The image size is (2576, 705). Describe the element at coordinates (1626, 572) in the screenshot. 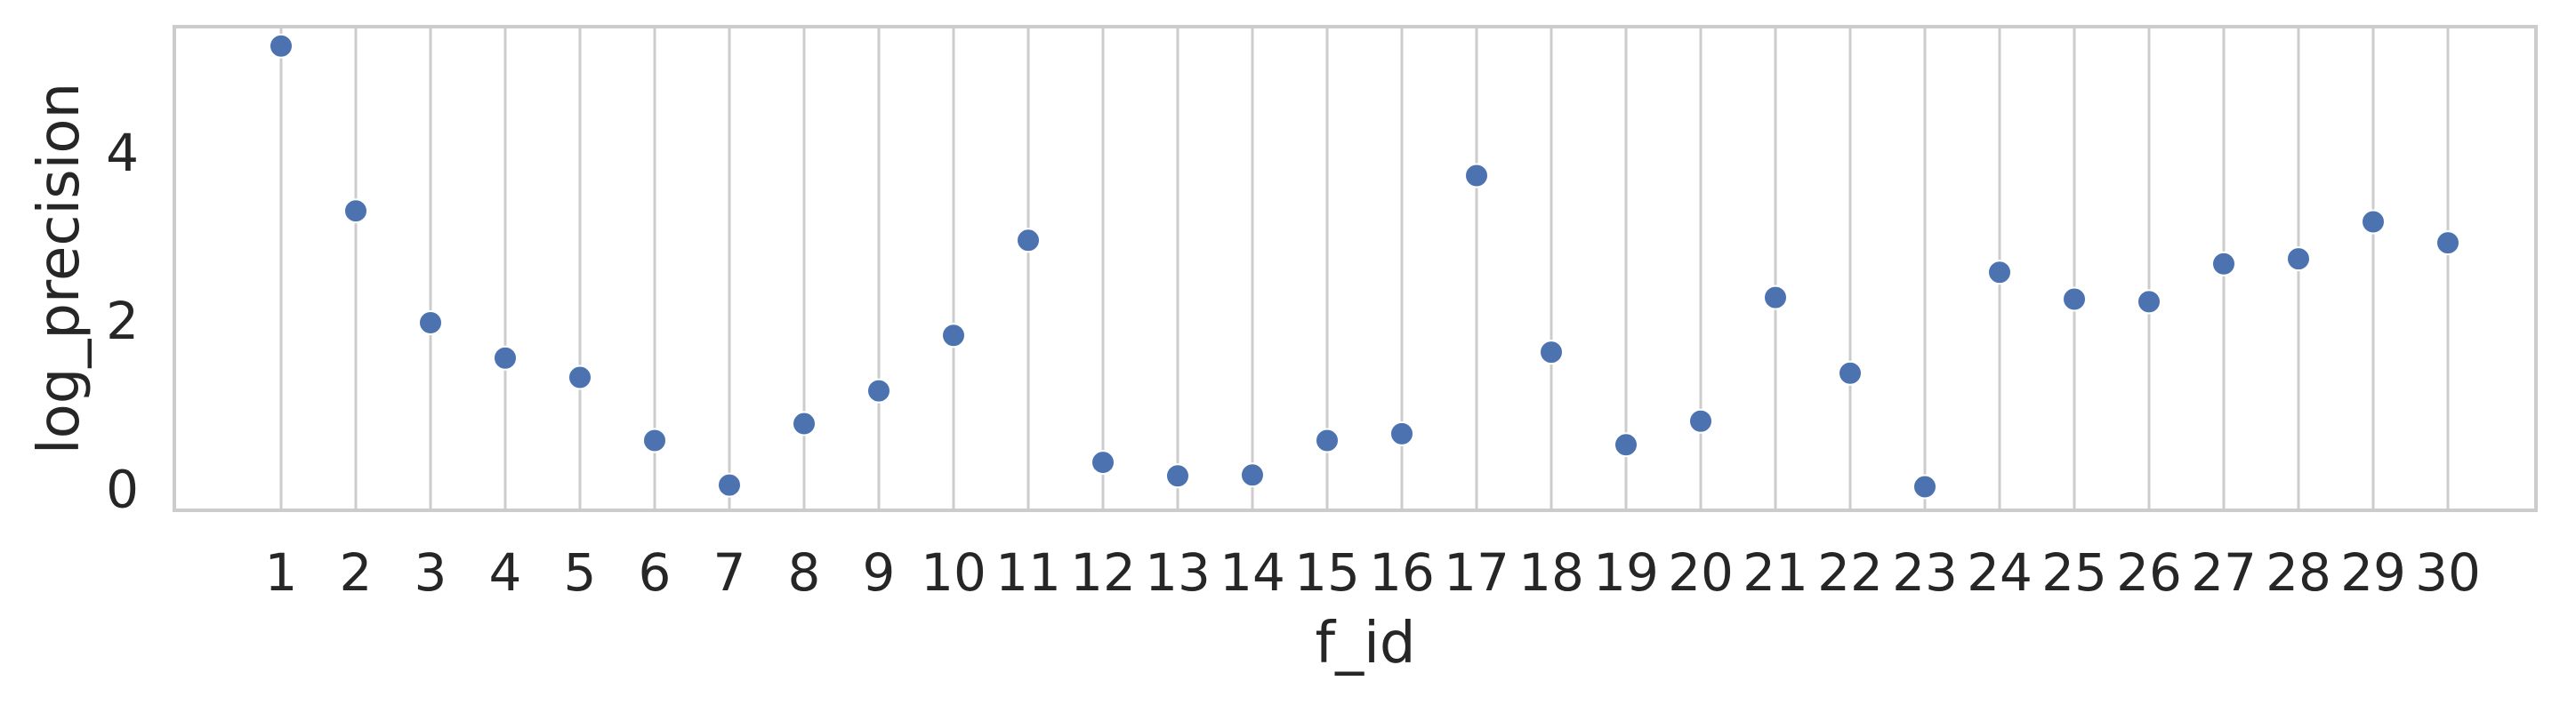

I see `x-tick-label-19: 19` at that location.